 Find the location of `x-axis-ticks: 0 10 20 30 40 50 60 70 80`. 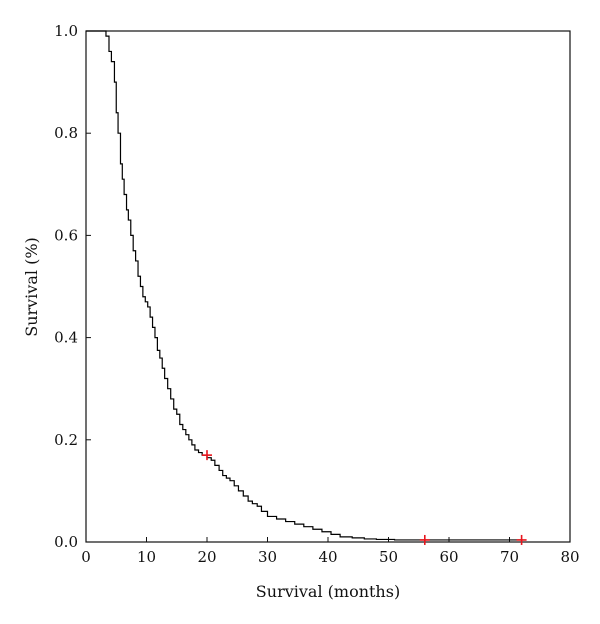

x-axis-ticks: 0 10 20 30 40 50 60 70 80 is located at coordinates (330, 551).